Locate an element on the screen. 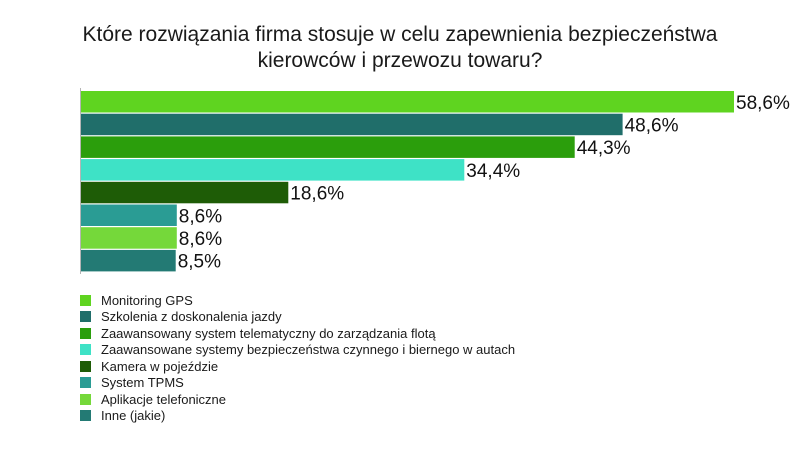 This screenshot has height=450, width=800. legend-label-5: Kamera w pojeździe is located at coordinates (160, 366).